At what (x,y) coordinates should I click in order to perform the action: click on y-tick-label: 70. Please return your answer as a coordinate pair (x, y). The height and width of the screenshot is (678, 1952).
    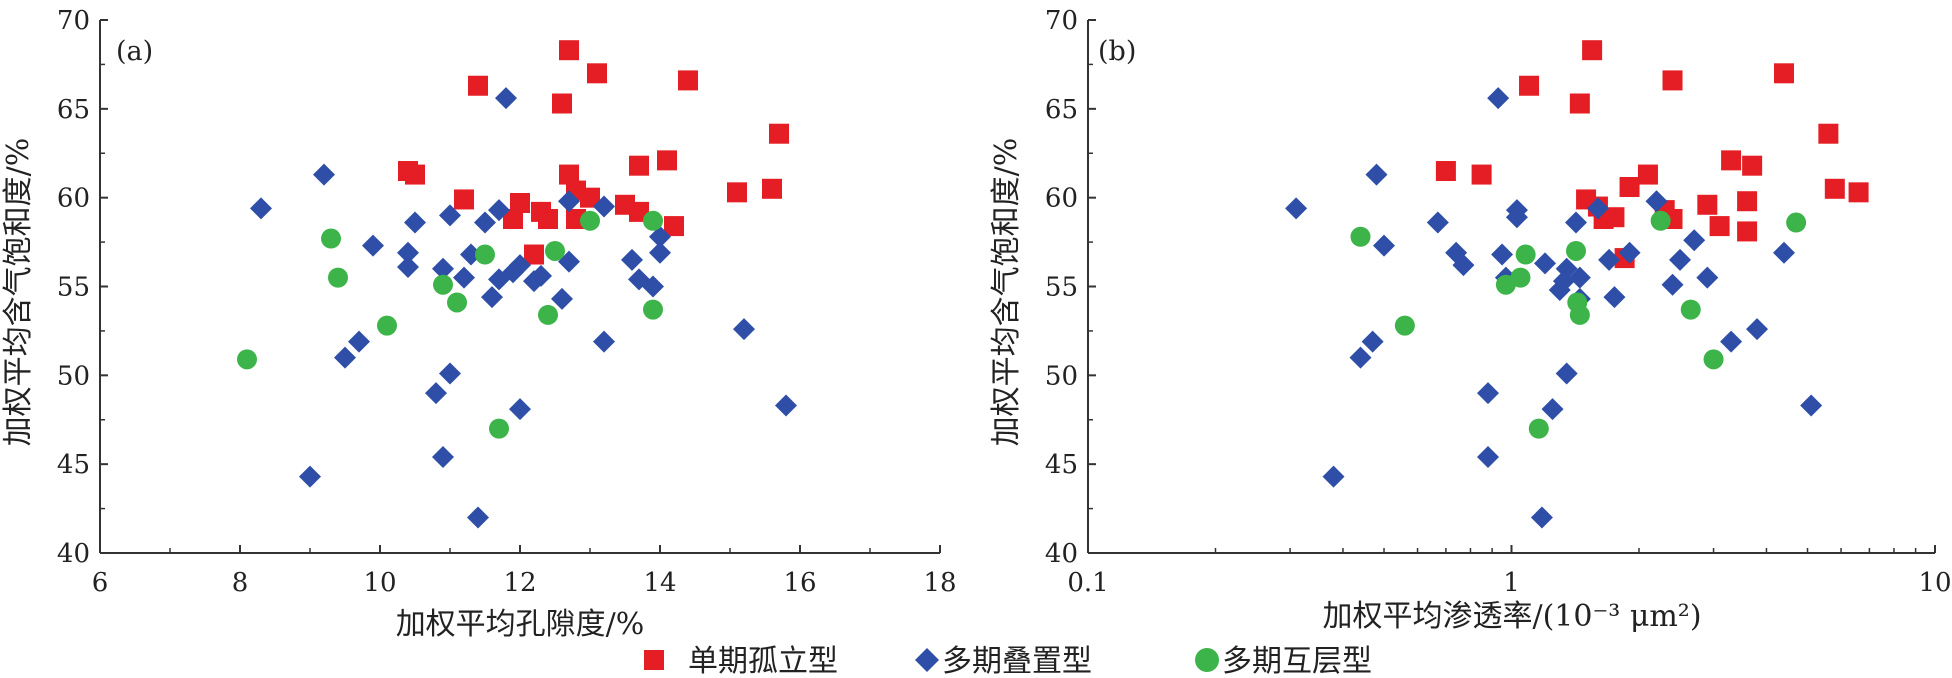
    Looking at the image, I should click on (1061, 21).